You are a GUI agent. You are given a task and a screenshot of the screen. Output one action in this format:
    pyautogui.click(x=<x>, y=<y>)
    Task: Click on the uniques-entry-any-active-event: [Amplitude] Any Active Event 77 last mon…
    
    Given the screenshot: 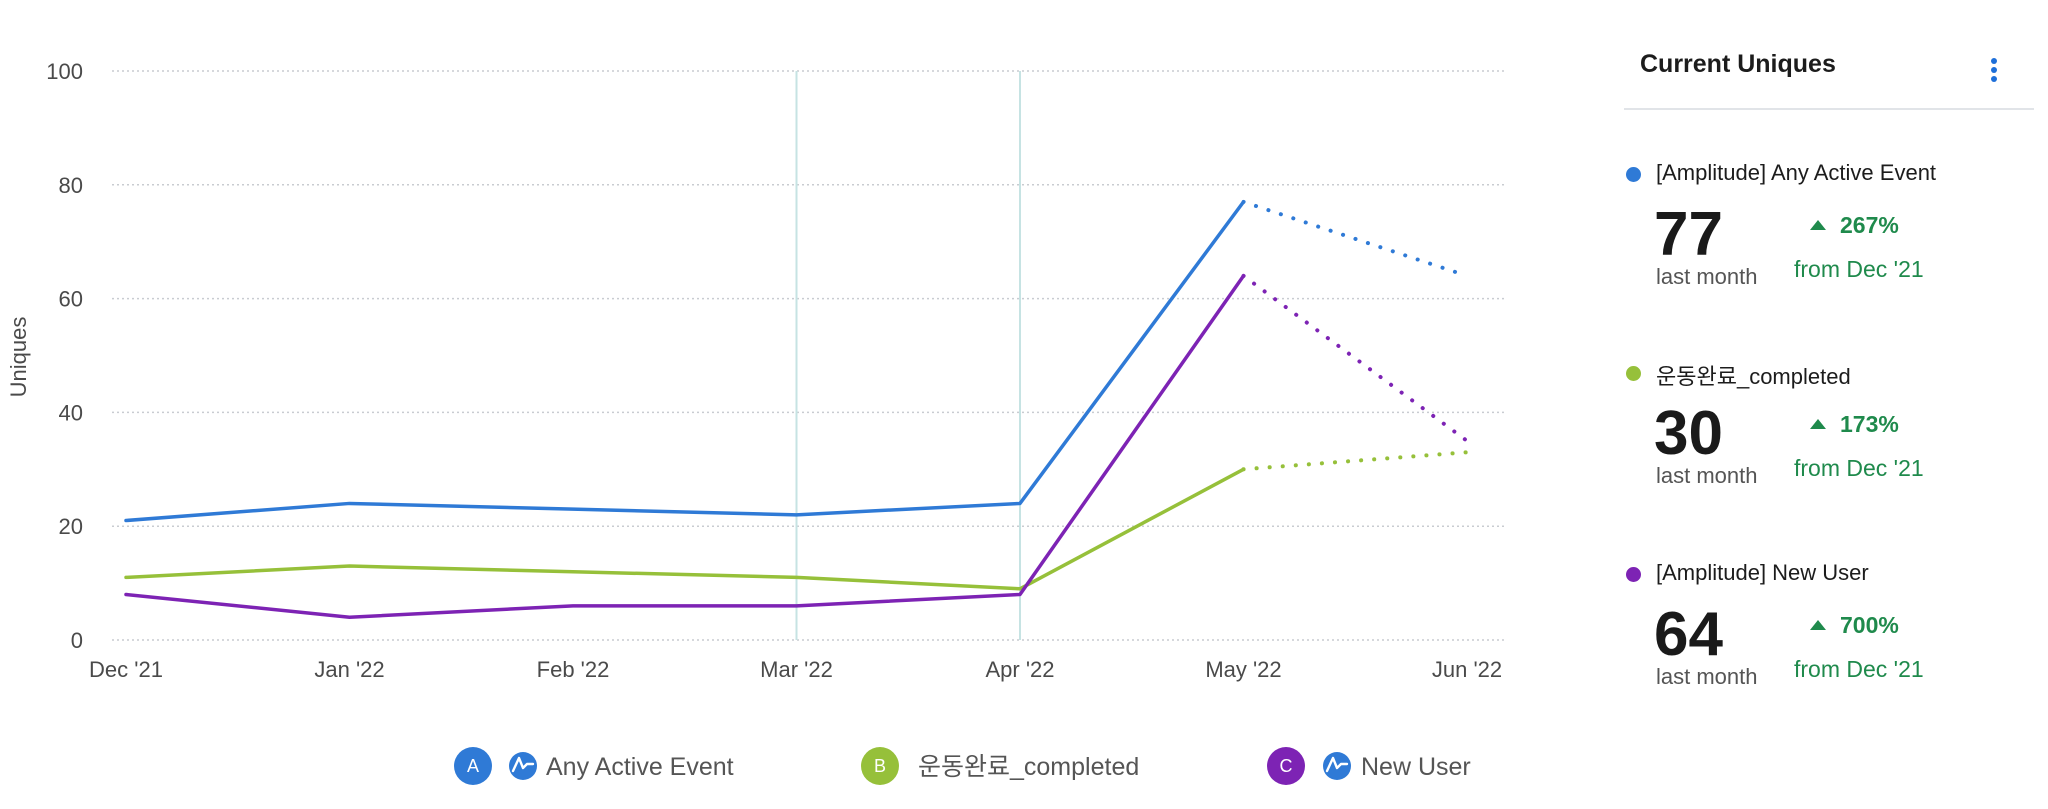 What is the action you would take?
    pyautogui.click(x=1829, y=255)
    